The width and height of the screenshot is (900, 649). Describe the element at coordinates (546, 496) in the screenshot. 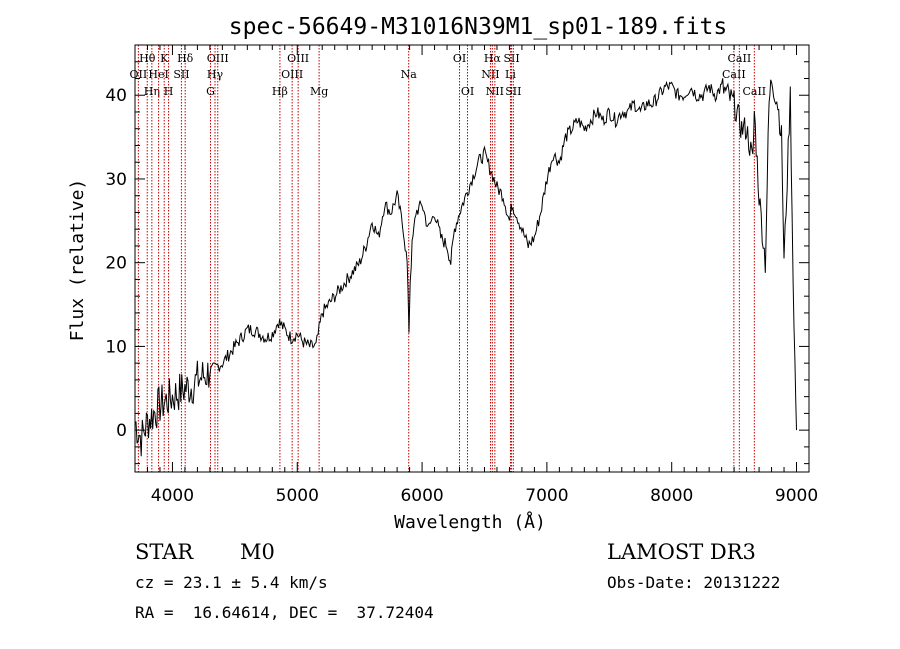

I see `x-tick-label: 7000` at that location.